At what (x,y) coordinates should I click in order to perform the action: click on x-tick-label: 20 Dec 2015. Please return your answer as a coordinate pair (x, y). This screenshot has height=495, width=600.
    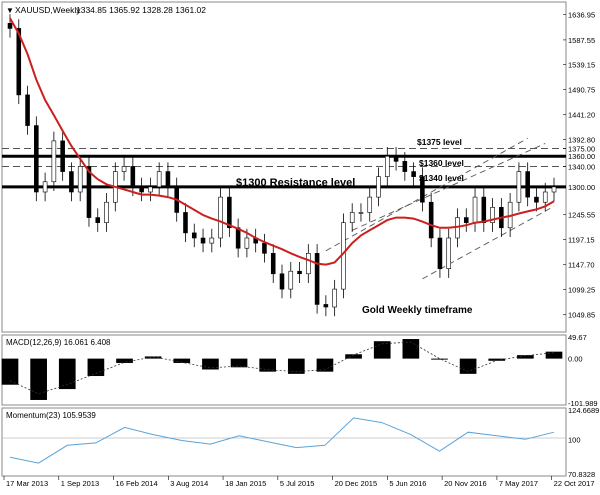
    Looking at the image, I should click on (356, 483).